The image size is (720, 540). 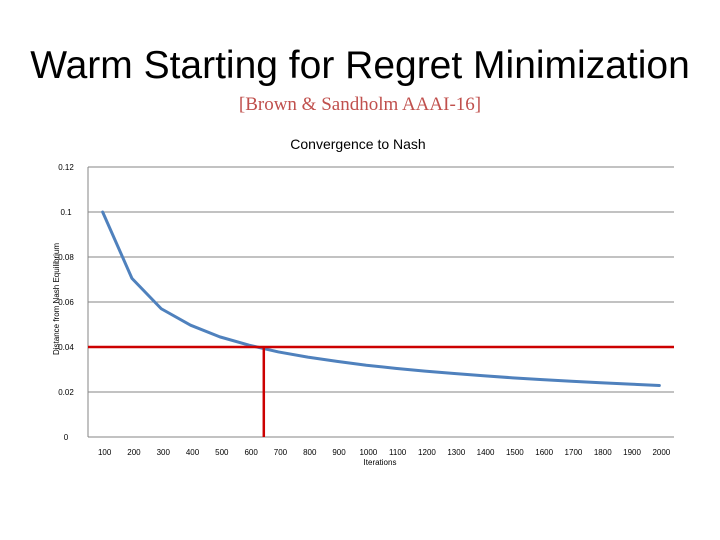 I want to click on x-tick-label: 1000, so click(x=368, y=452).